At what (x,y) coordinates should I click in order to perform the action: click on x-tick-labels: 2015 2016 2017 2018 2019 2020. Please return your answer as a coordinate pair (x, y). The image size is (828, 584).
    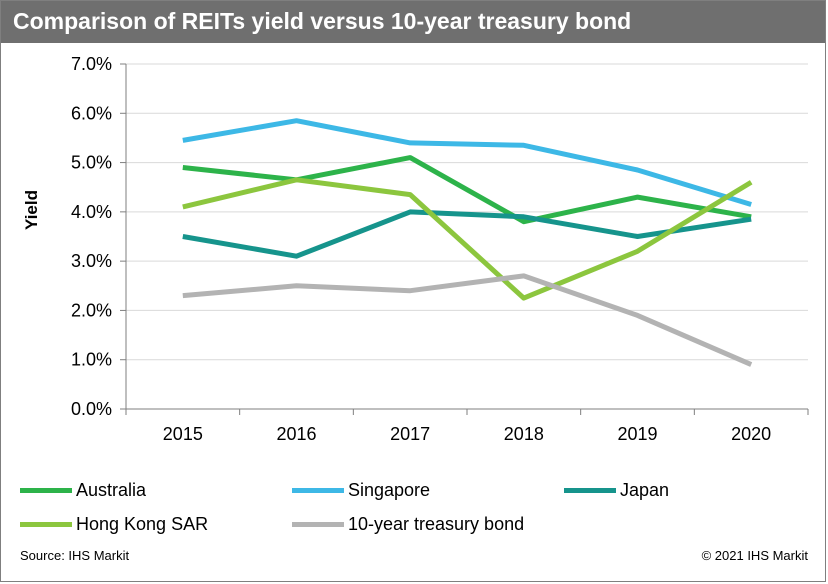
    Looking at the image, I should click on (467, 434).